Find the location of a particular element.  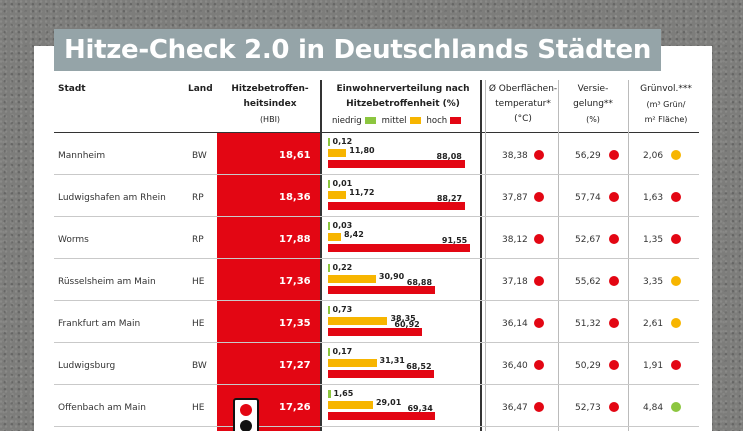

bar-label-niedrig: 0,17 is located at coordinates (342, 351).